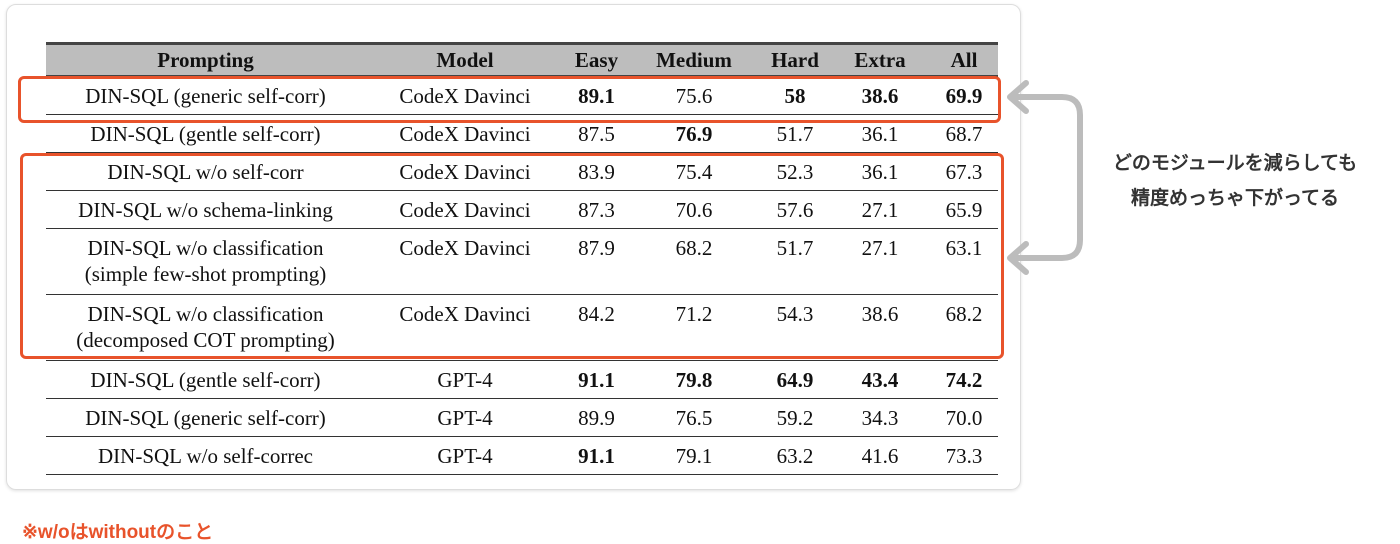 Image resolution: width=1400 pixels, height=544 pixels. What do you see at coordinates (880, 455) in the screenshot?
I see `table-cell: 41.6` at bounding box center [880, 455].